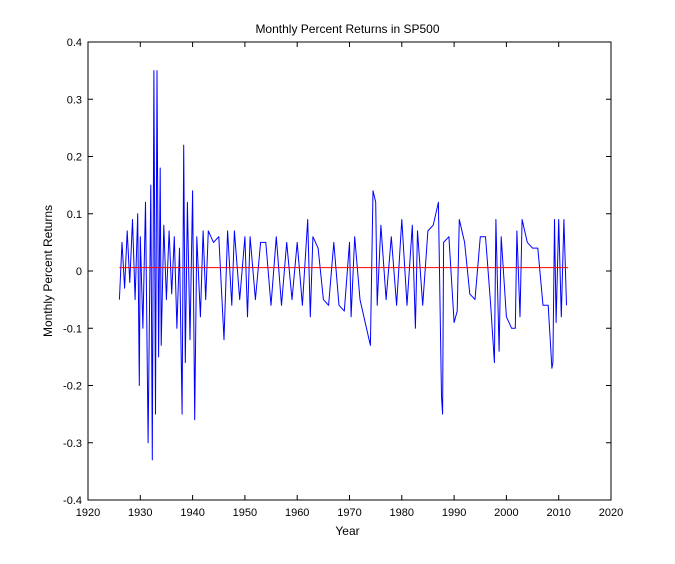 This screenshot has height=564, width=675. What do you see at coordinates (74, 100) in the screenshot?
I see `y-tick-label: 0.3` at bounding box center [74, 100].